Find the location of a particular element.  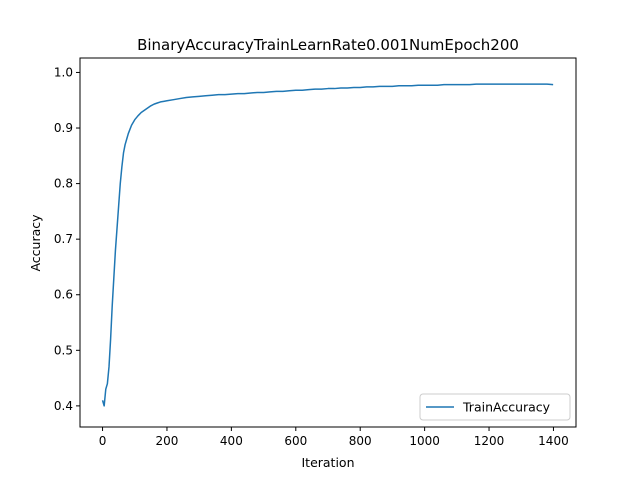

x-tick-label: 1200 is located at coordinates (489, 441).